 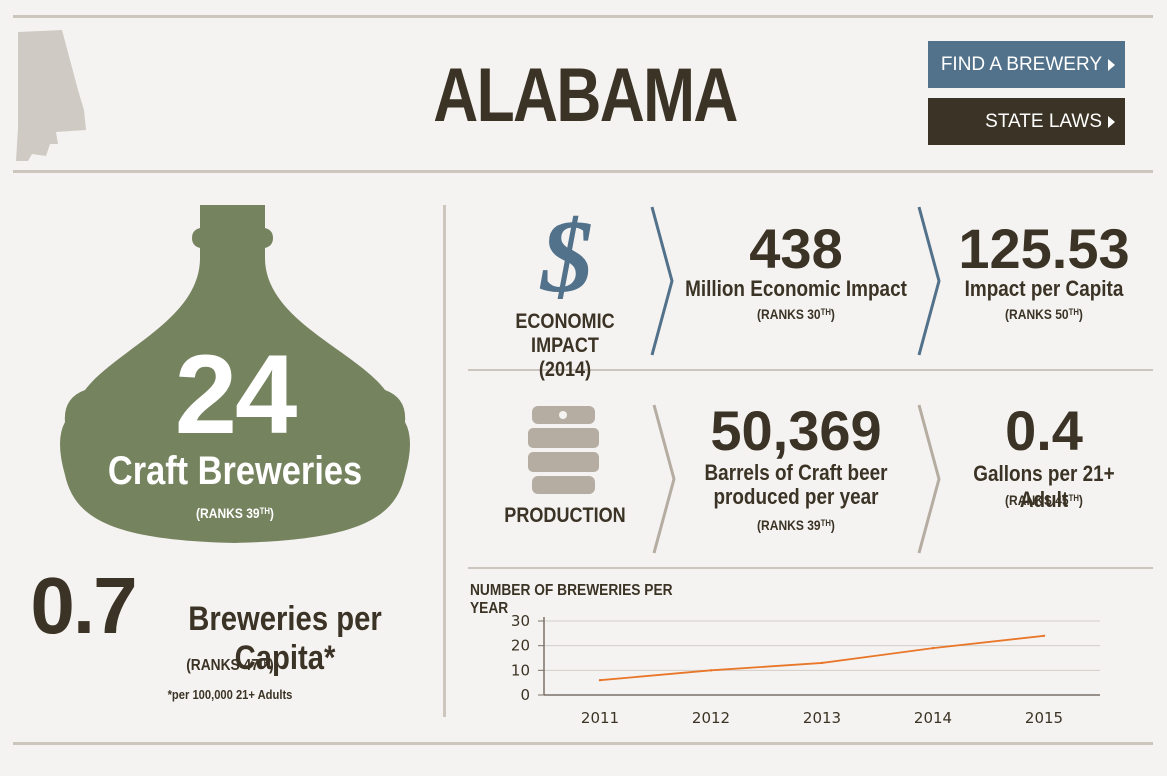 I want to click on impact-per-capita-rank: (RANKS 50TH), so click(x=1044, y=314).